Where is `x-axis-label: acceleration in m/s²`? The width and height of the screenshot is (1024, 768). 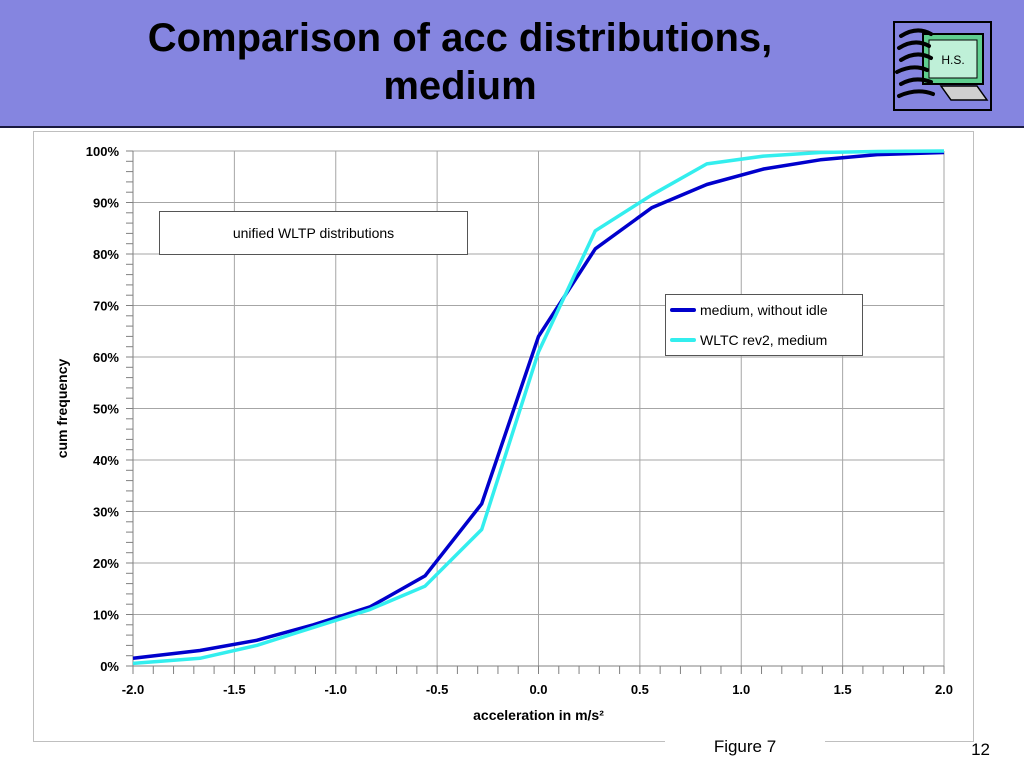
x-axis-label: acceleration in m/s² is located at coordinates (538, 715).